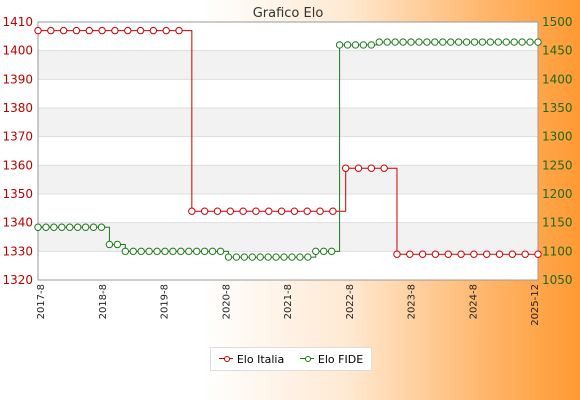  What do you see at coordinates (535, 305) in the screenshot?
I see `x-tick-label: 2025-12` at bounding box center [535, 305].